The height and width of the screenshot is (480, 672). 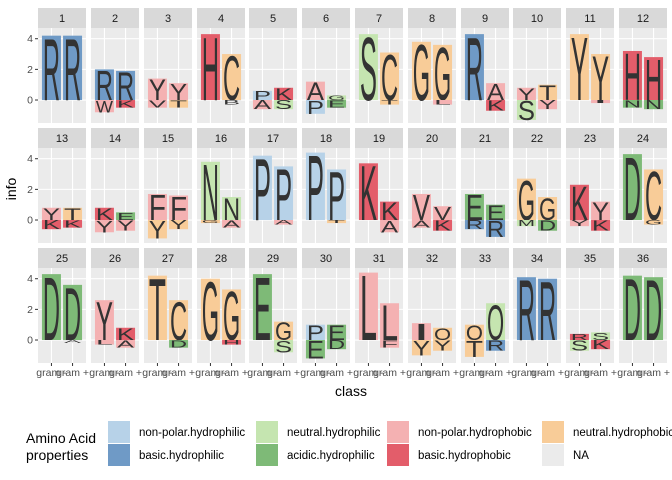 I want to click on legend-label: basic.hydrophobic, so click(x=464, y=456).